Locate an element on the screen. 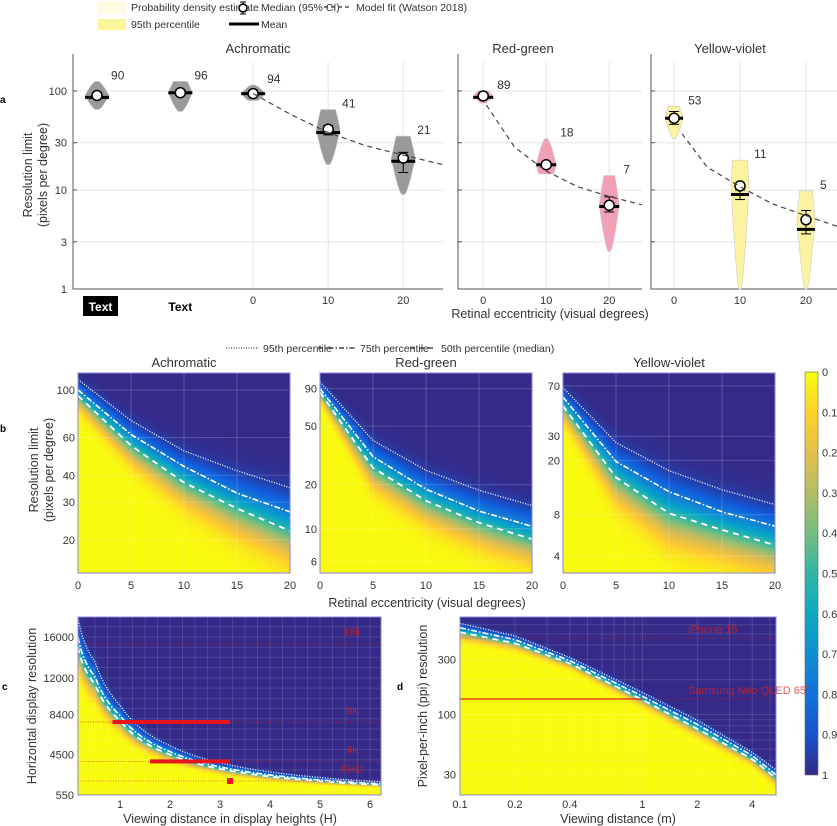 The image size is (837, 826). x-tick-label: 4 is located at coordinates (270, 805).